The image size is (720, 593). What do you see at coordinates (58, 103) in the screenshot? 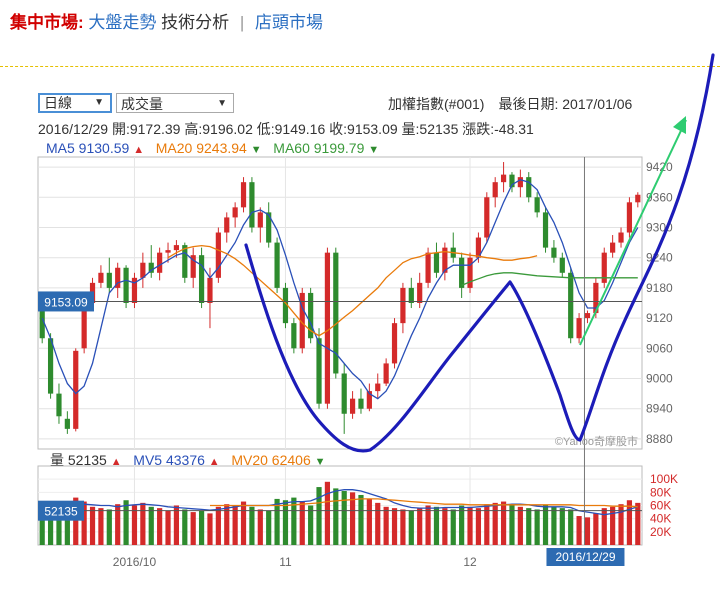
I see `period-select-value: 日線` at bounding box center [58, 103].